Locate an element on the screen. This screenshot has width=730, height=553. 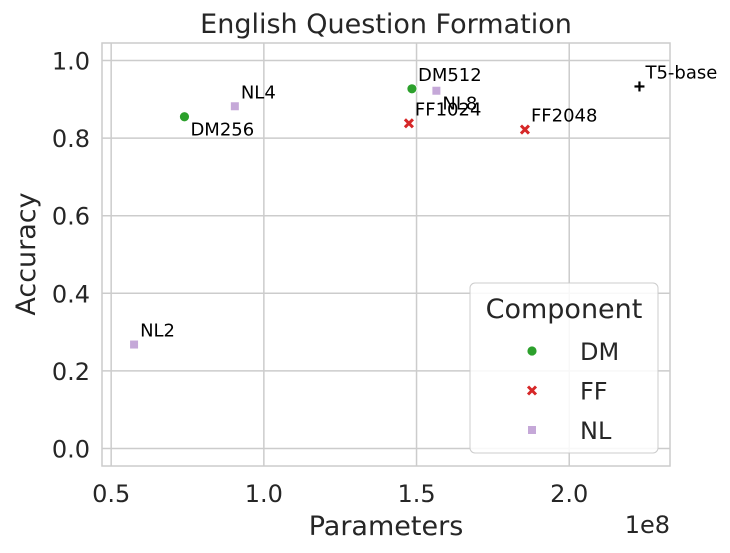
legend-marker-dm is located at coordinates (532, 351).